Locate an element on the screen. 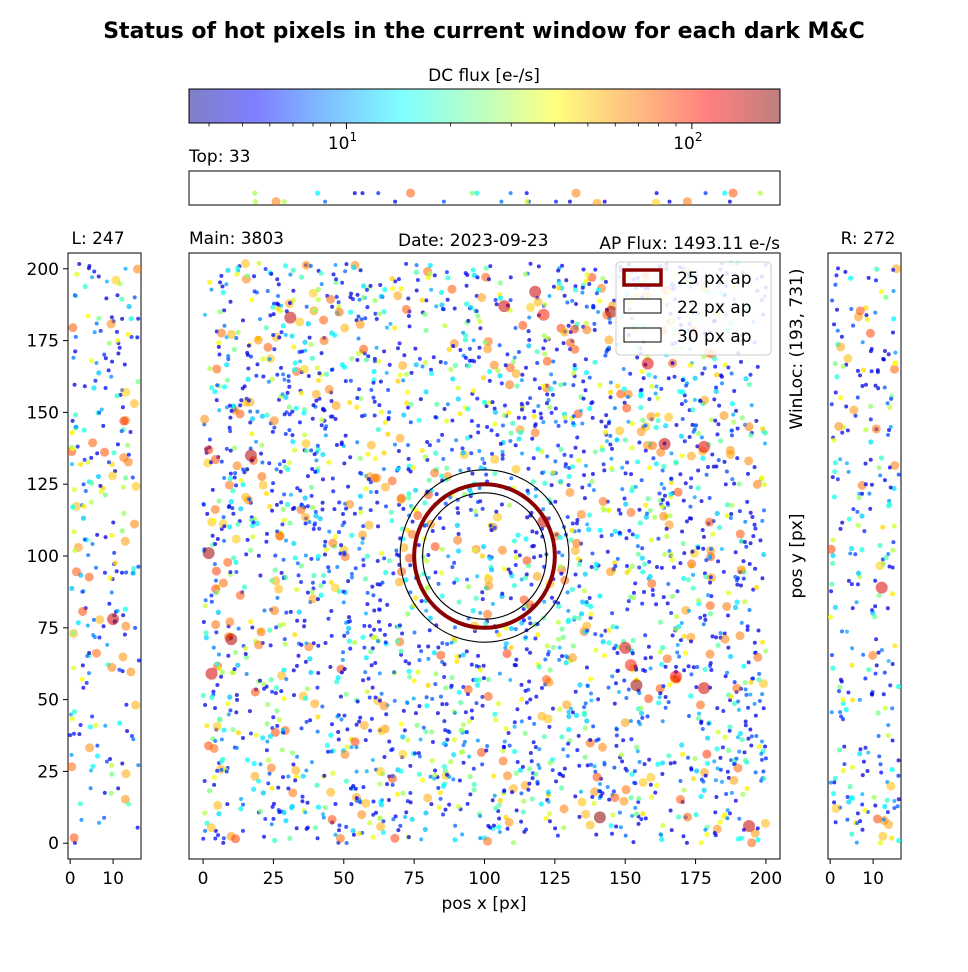 This screenshot has height=972, width=968. left-panel-frame is located at coordinates (104, 556).